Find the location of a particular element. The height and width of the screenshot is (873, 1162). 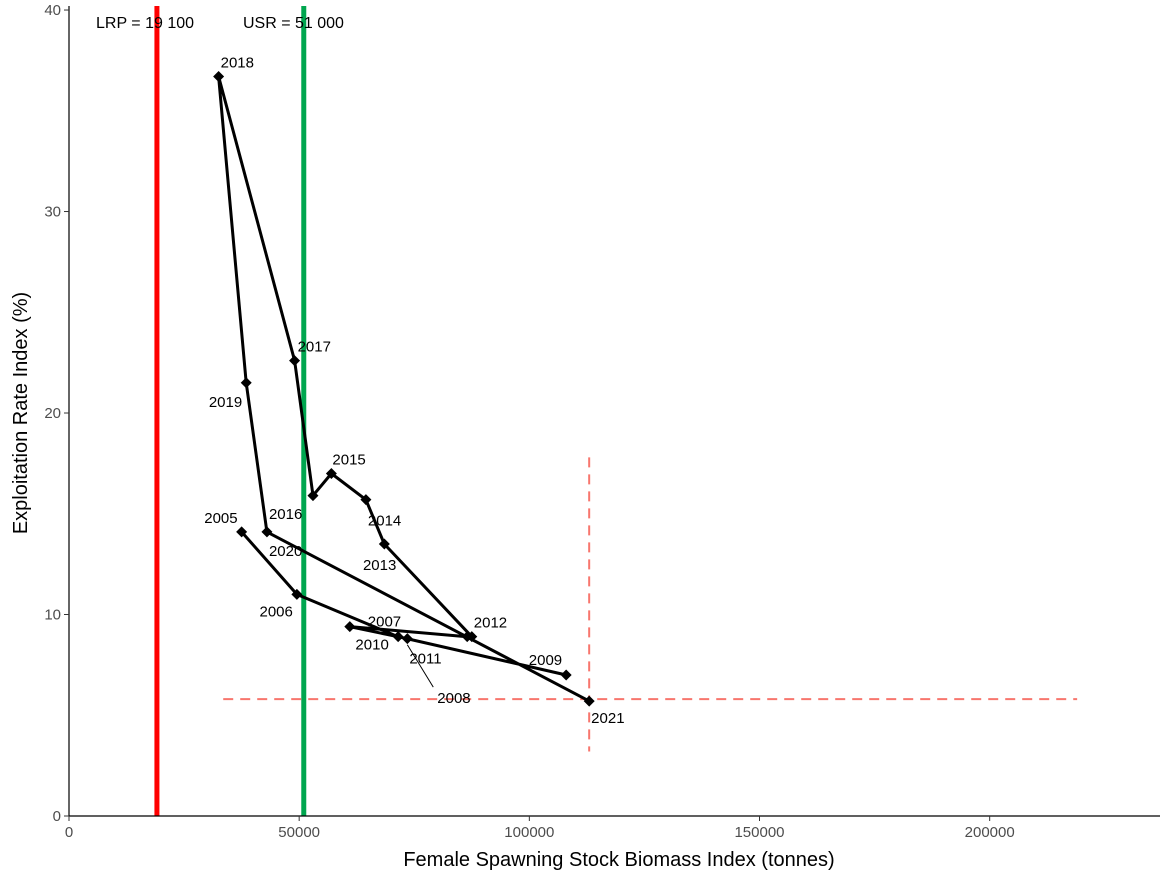

point-label-2011: 2011 is located at coordinates (425, 659).